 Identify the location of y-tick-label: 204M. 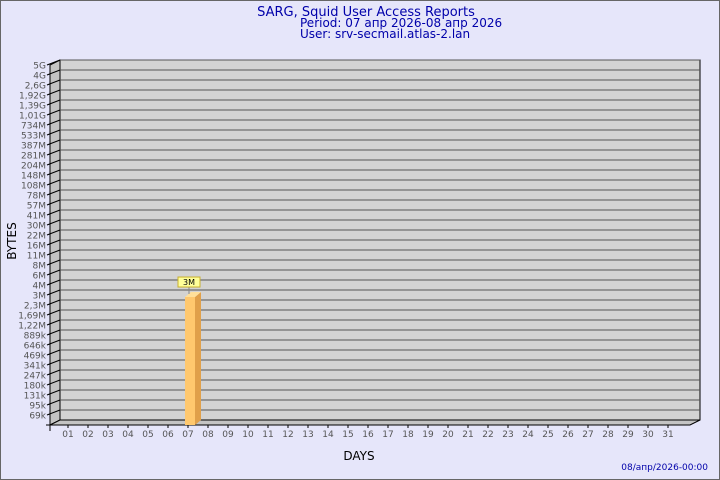
(33, 167).